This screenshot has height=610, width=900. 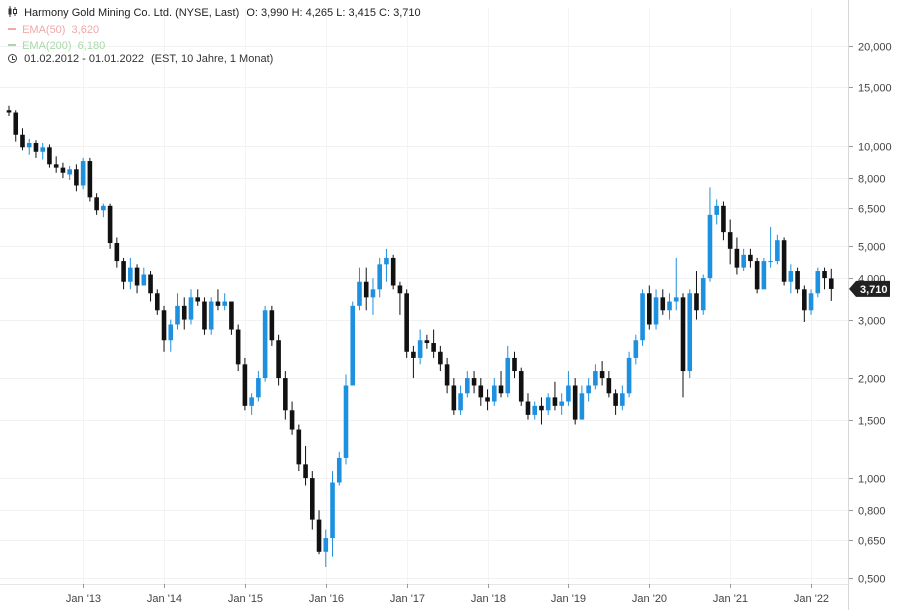 I want to click on legend-ema200: EMA(200) 6,180, so click(x=56, y=46).